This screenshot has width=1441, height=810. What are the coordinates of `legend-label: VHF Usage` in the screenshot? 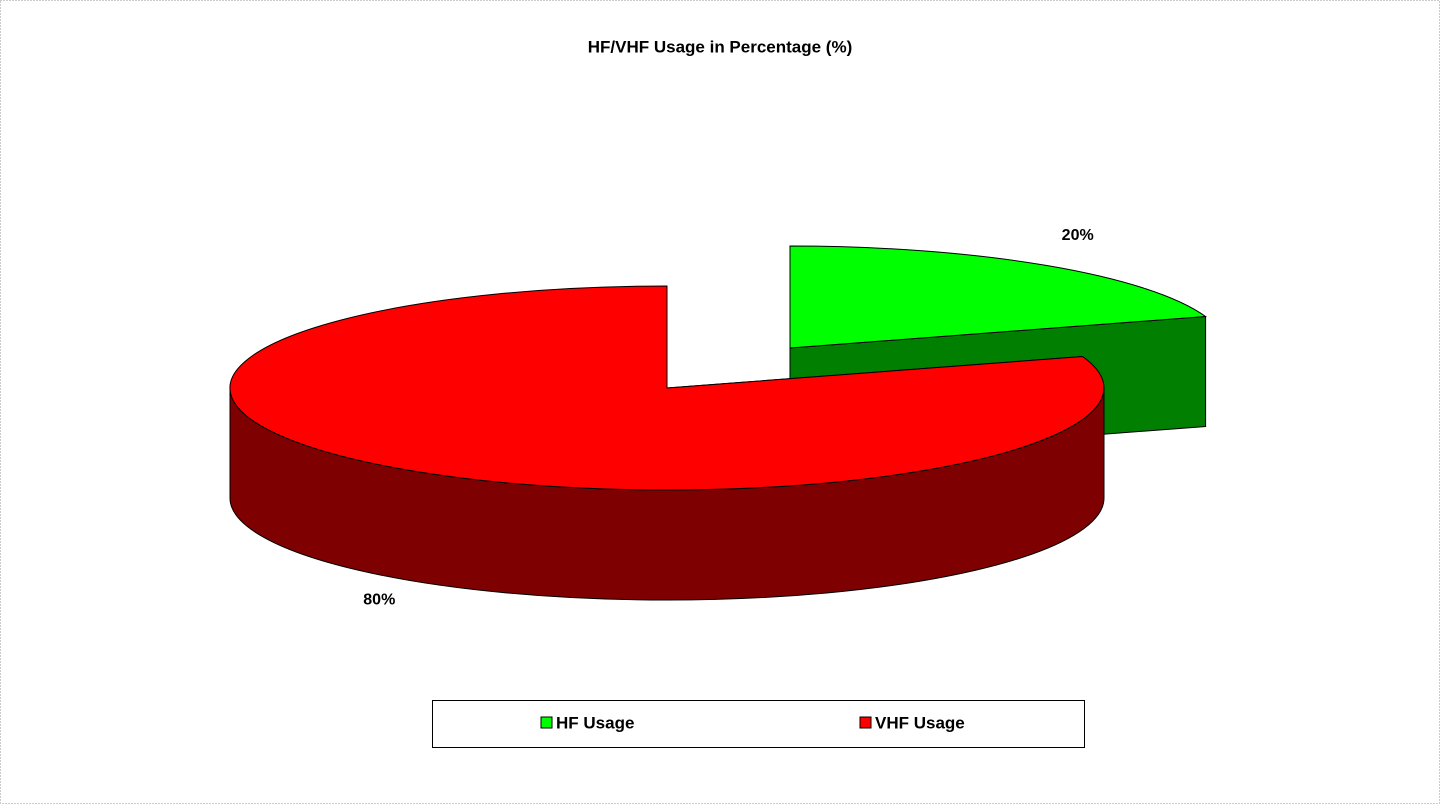 It's located at (920, 722).